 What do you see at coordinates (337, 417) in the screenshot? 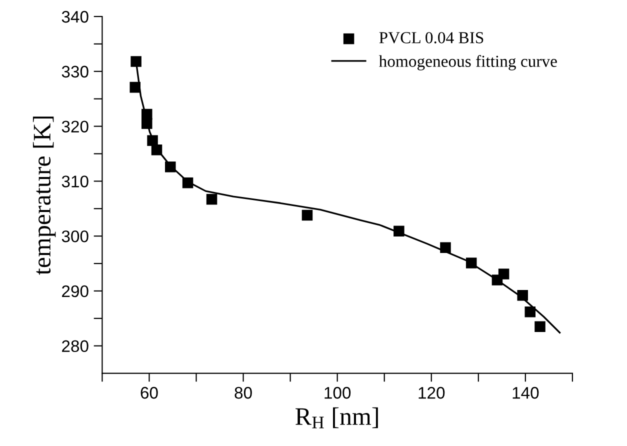
I see `x-axis-title: R$_{H}$ [nm]` at bounding box center [337, 417].